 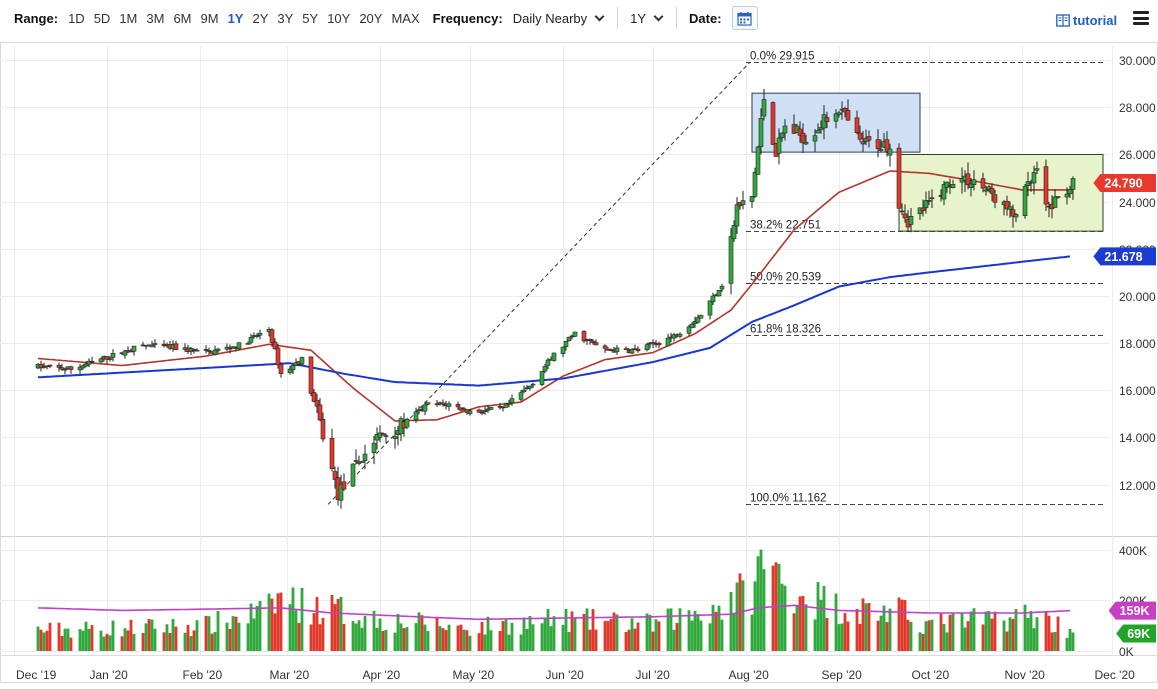 What do you see at coordinates (1025, 675) in the screenshot?
I see `x-tick-label: Nov '20` at bounding box center [1025, 675].